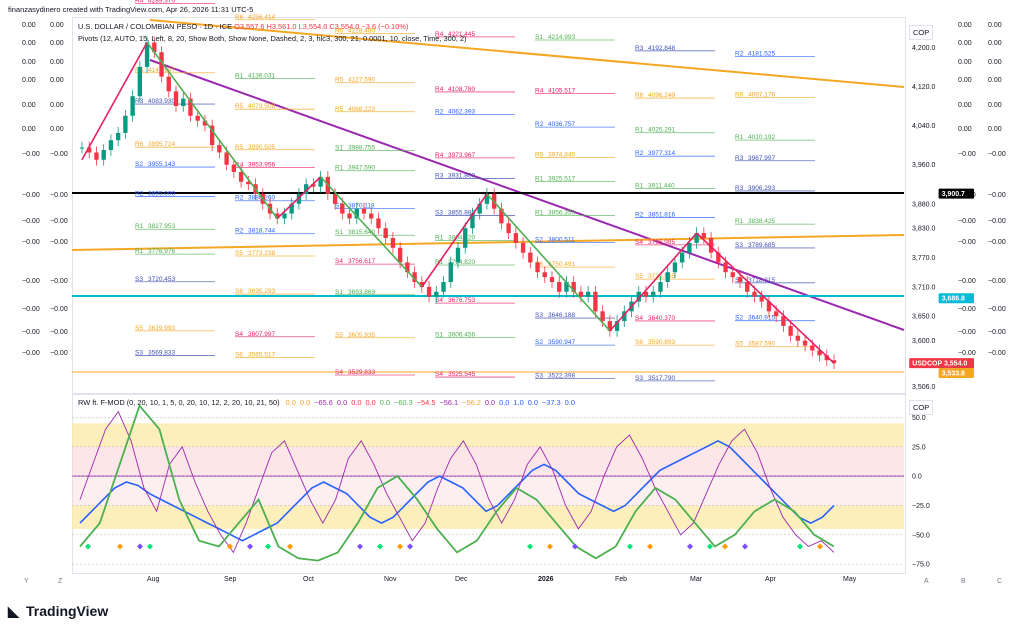  I want to click on price-tag-label-1: 3,686.8, so click(953, 299).